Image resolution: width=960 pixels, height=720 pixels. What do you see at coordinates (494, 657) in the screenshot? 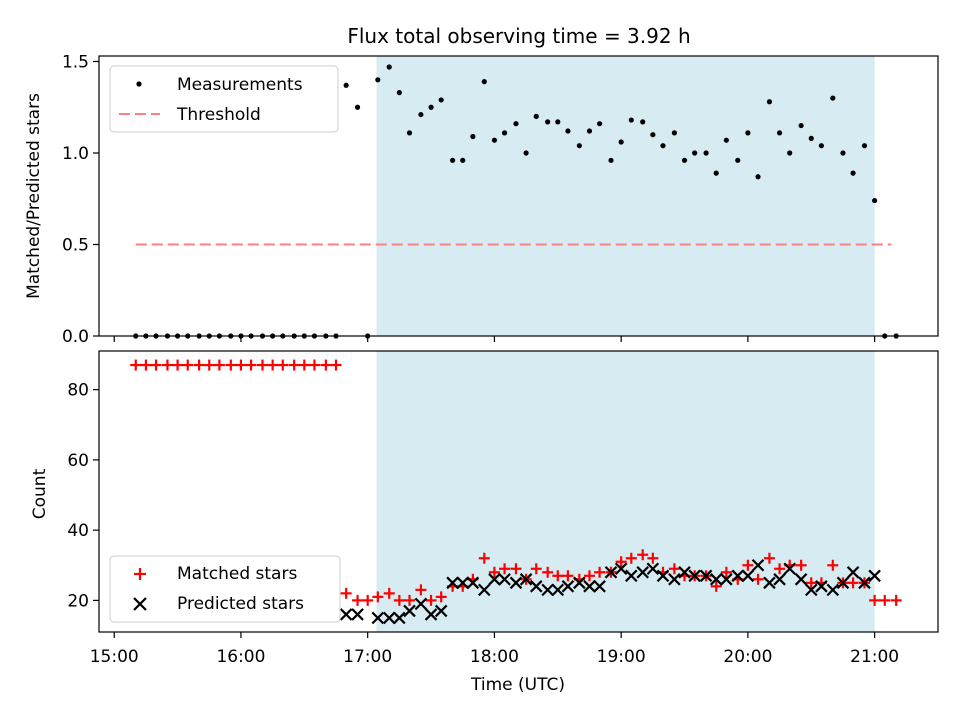
I see `count-xtick-label: 18:00` at bounding box center [494, 657].